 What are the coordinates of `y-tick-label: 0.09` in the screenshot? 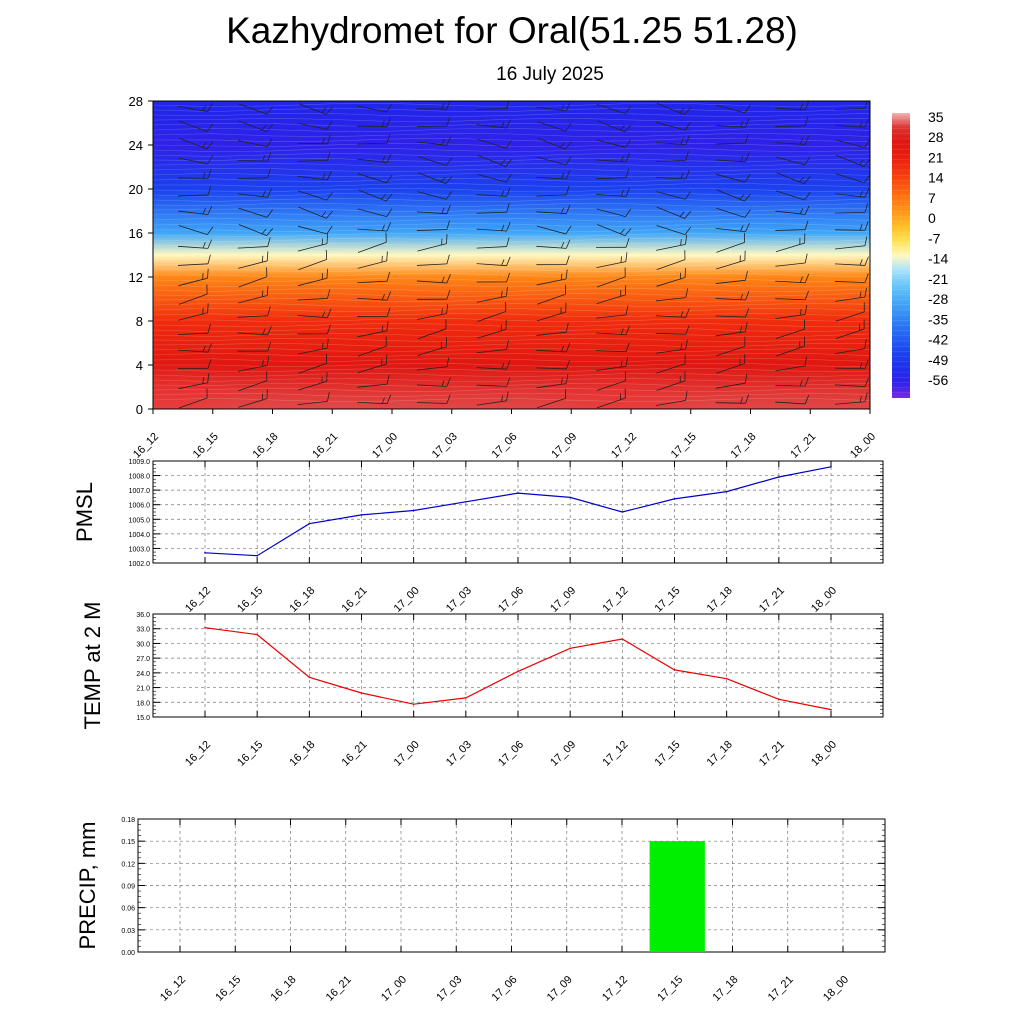 It's located at (128, 887).